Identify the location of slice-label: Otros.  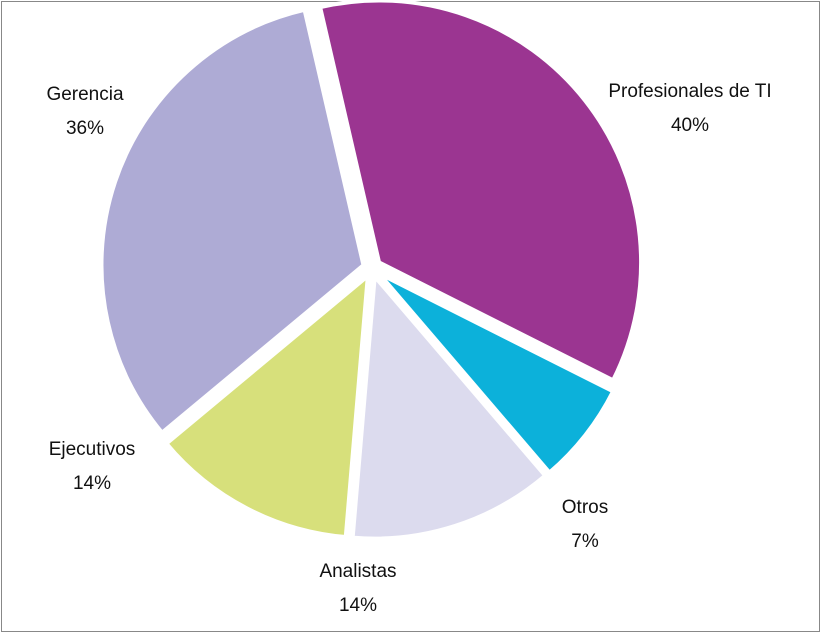
(585, 507).